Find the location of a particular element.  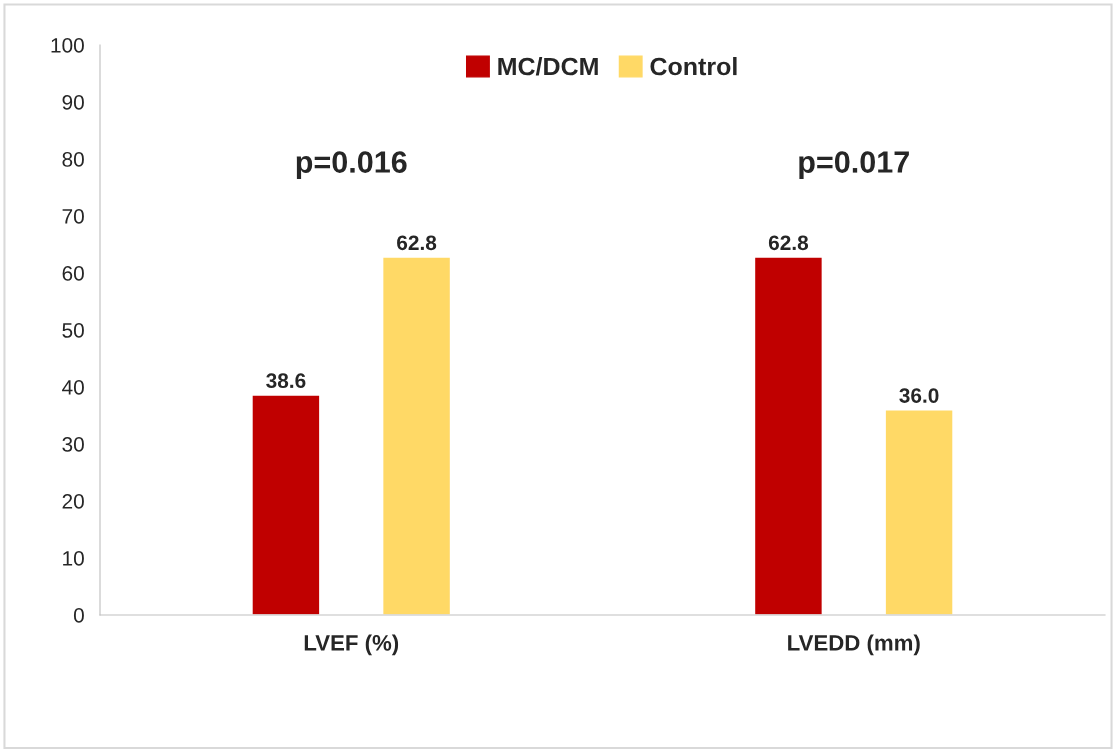

x-tick-label: LVEF (%) is located at coordinates (351, 645).